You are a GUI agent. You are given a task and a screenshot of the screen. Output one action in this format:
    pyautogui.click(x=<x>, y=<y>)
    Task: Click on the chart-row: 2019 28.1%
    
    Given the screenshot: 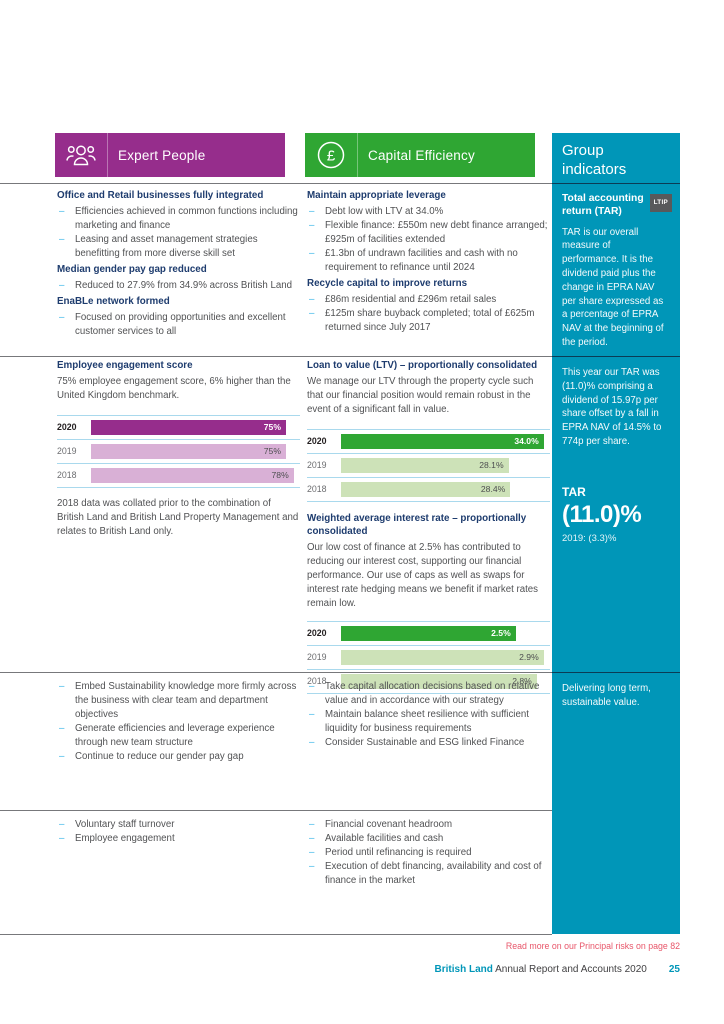 What is the action you would take?
    pyautogui.click(x=428, y=466)
    